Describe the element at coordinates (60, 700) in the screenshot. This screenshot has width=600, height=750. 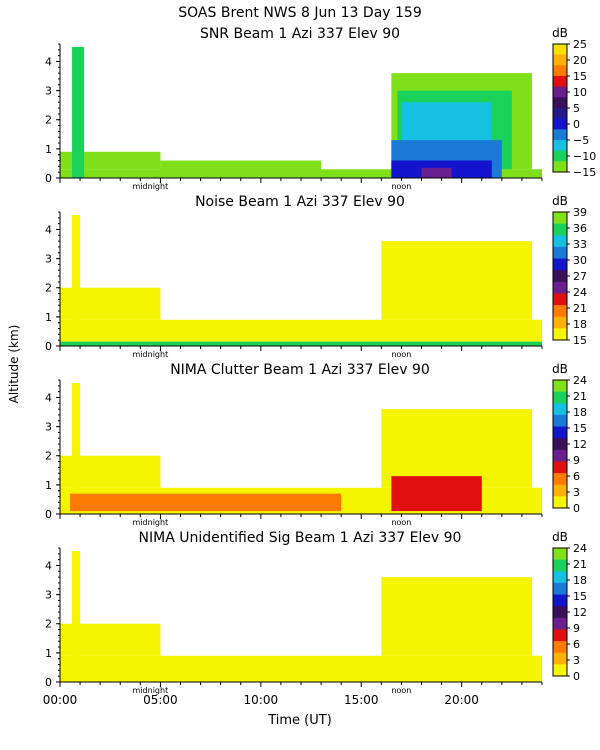
I see `x-tick-label: 00:00` at that location.